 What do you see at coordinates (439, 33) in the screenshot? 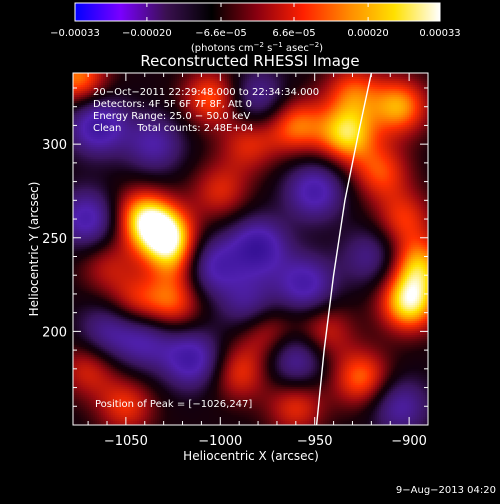
I see `colorbar-tick-label: 0.00033` at bounding box center [439, 33].